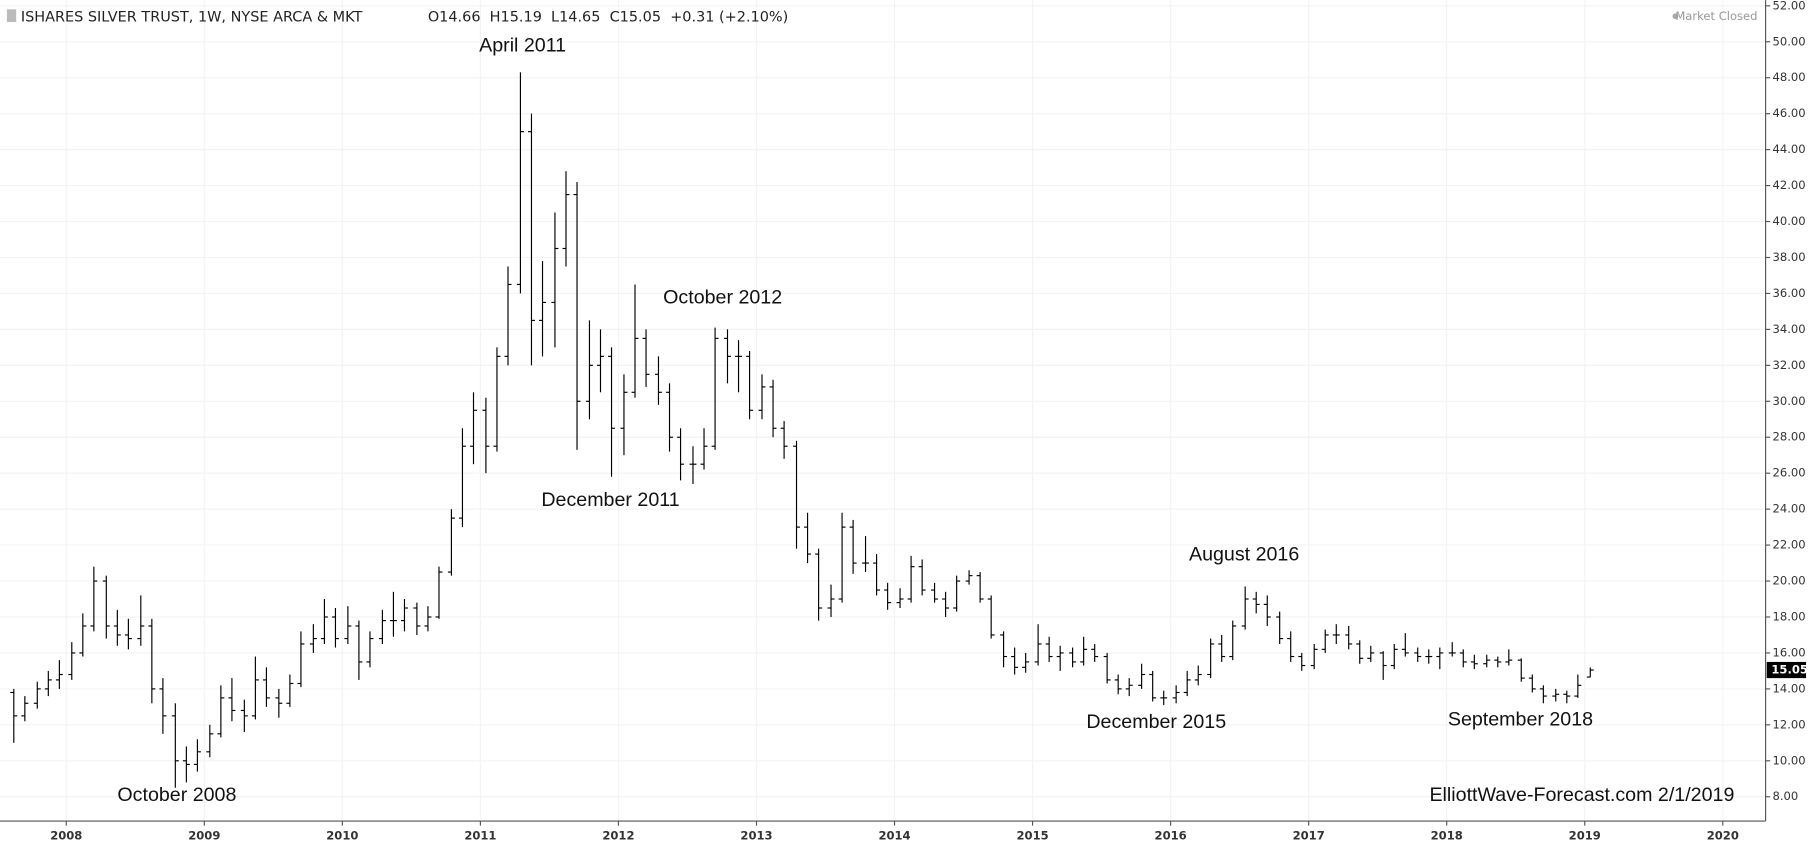 Image resolution: width=1813 pixels, height=850 pixels. I want to click on symbol-icon, so click(11, 16).